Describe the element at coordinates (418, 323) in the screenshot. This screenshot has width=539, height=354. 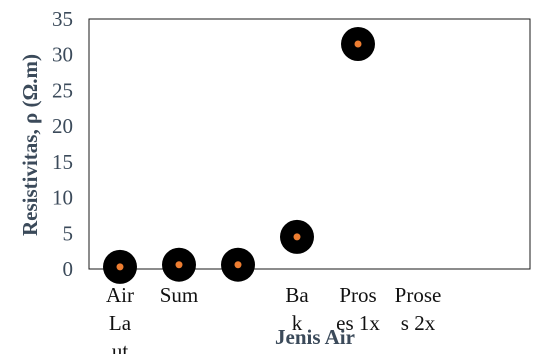
I see `x-tick-label: s 2x` at that location.